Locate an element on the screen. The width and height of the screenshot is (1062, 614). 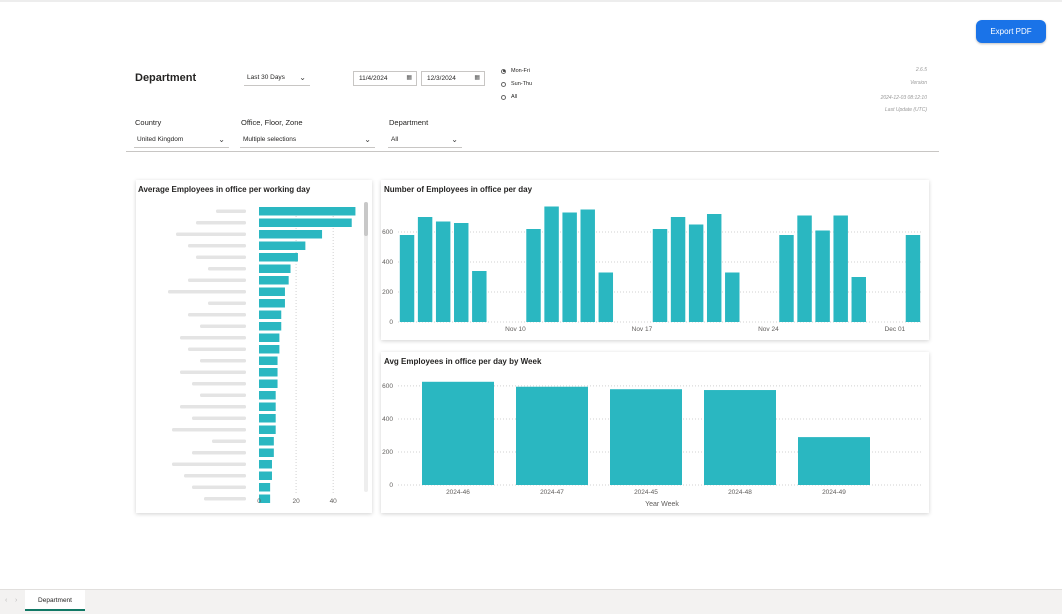
y-tick-label: 600 is located at coordinates (387, 232).